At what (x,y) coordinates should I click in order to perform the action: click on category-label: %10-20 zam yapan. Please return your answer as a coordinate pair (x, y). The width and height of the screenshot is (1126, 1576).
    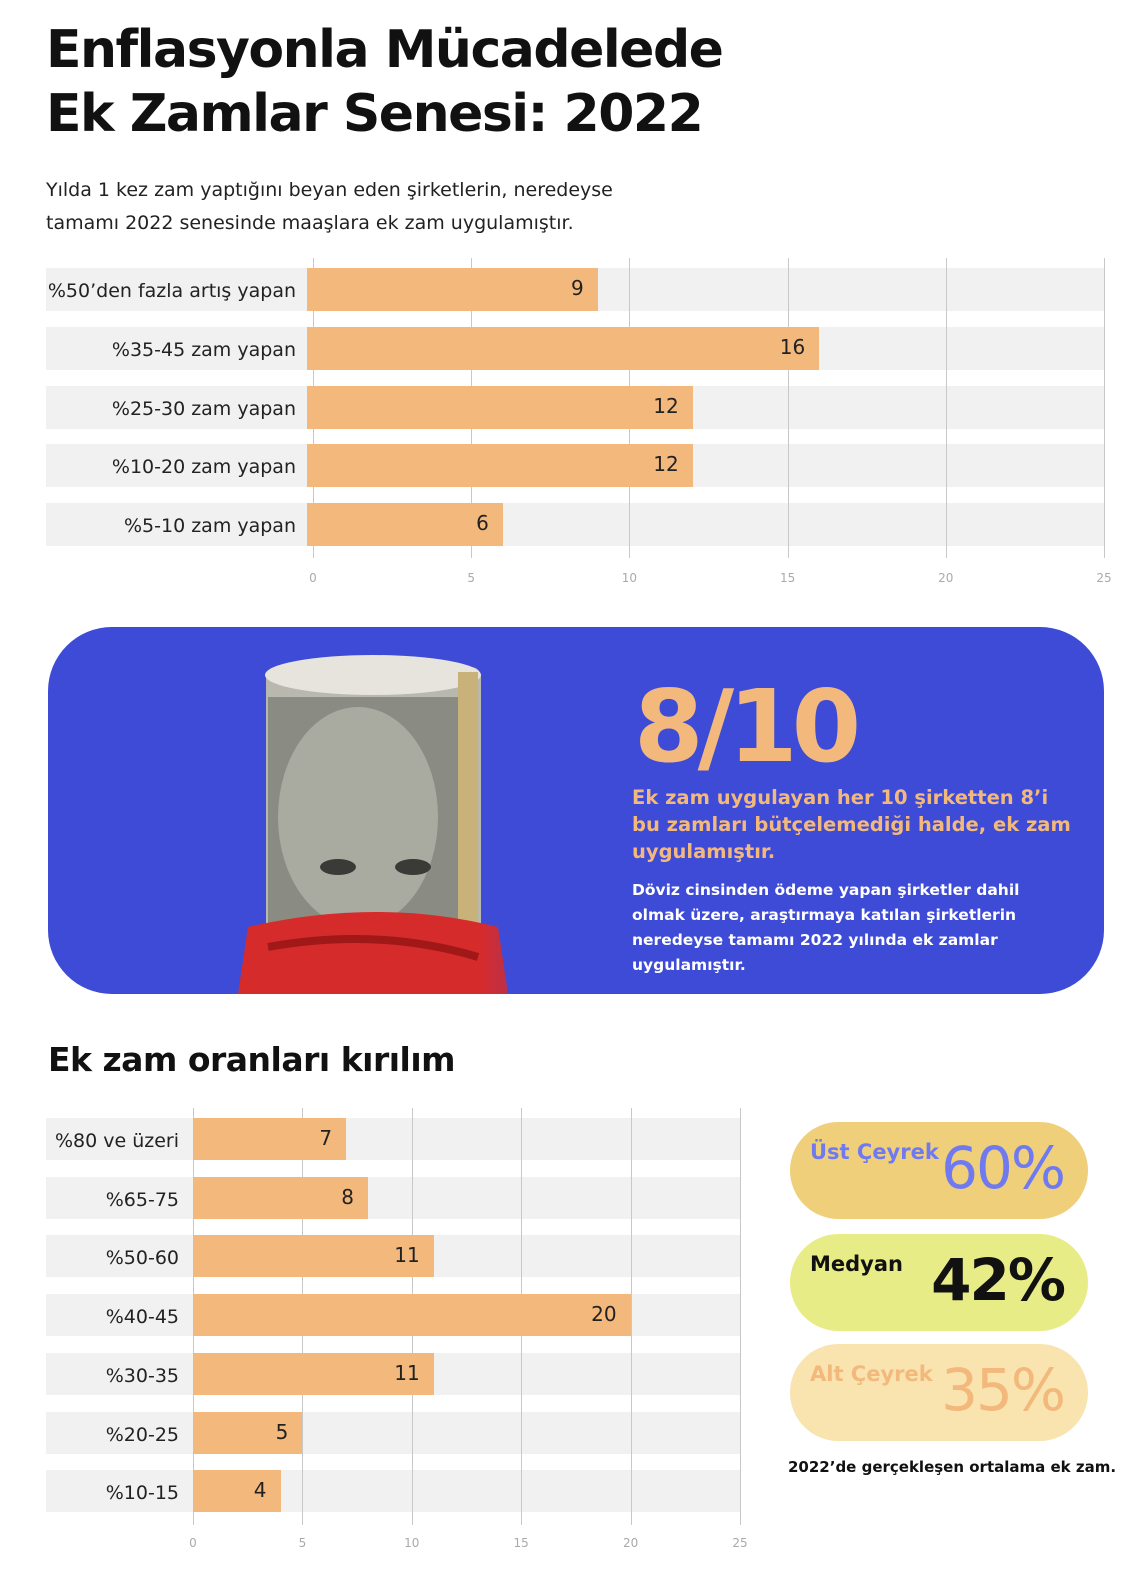
    Looking at the image, I should click on (203, 467).